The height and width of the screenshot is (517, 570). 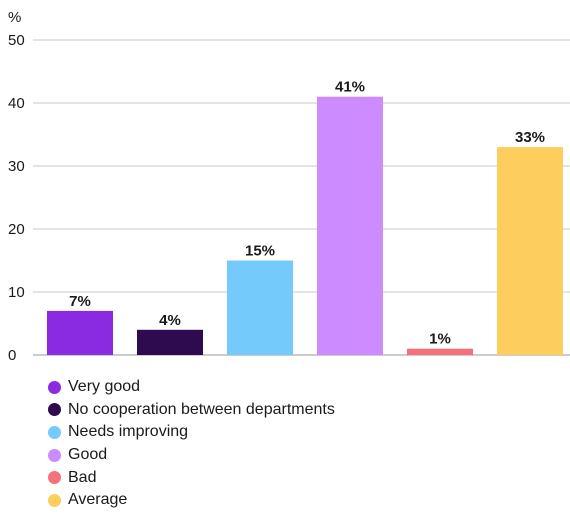 What do you see at coordinates (16, 198) in the screenshot?
I see `y-axis-tick-labels: 0 10 20 30 40 50` at bounding box center [16, 198].